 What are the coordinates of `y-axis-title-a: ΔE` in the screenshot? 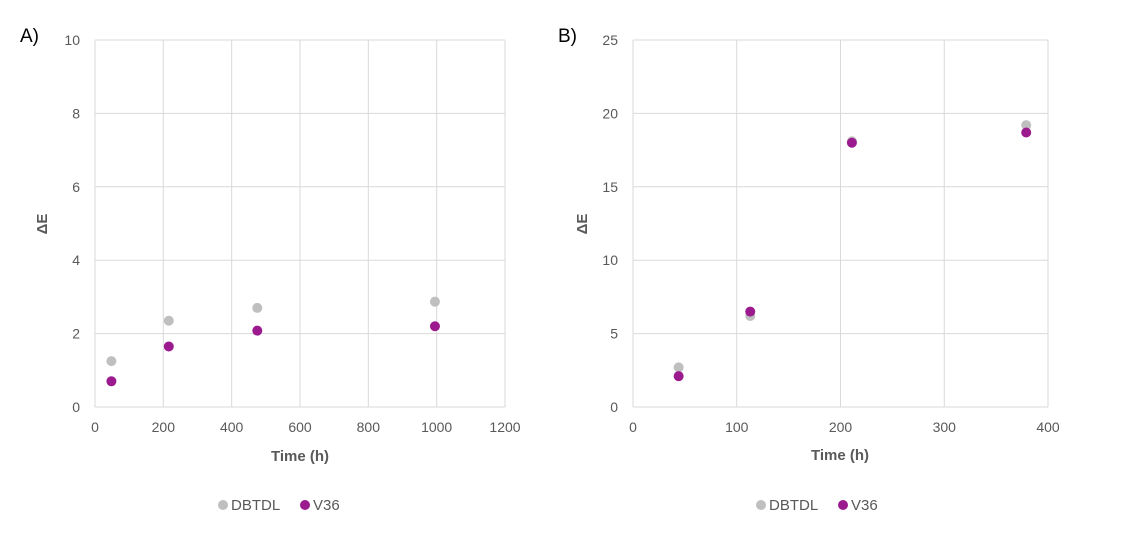 It's located at (42, 224).